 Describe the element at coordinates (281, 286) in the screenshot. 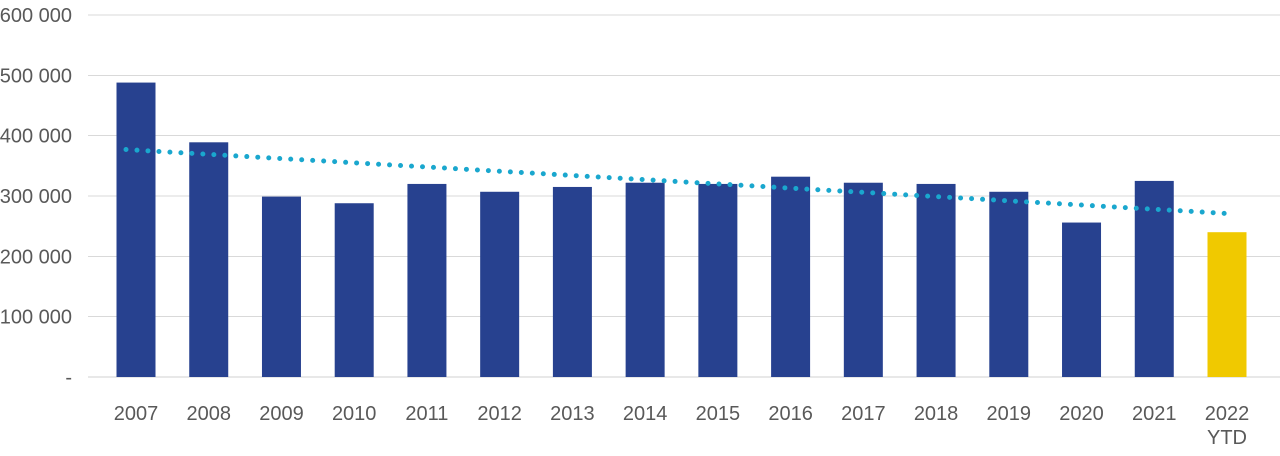

I see `bar-2009` at that location.